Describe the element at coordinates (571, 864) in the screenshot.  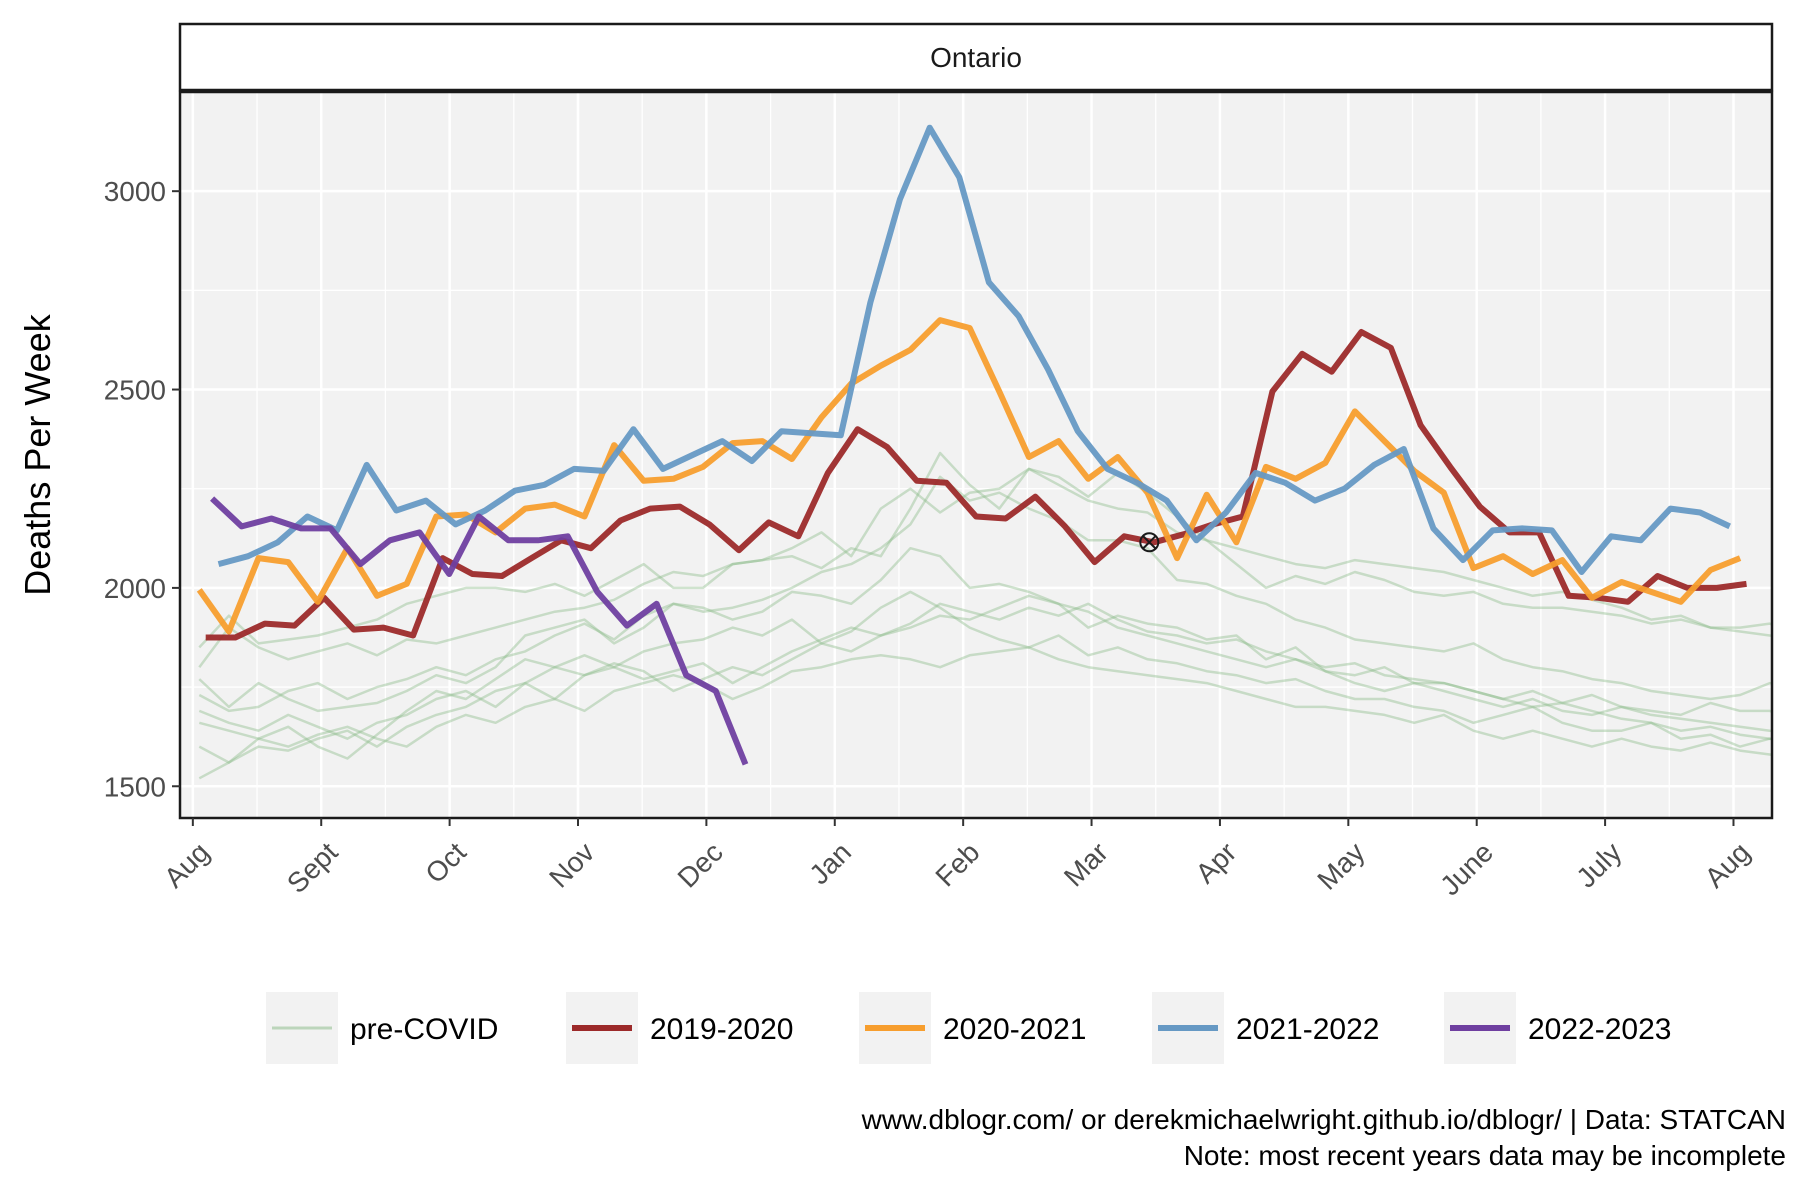
I see `x-tick-label: Nov` at that location.